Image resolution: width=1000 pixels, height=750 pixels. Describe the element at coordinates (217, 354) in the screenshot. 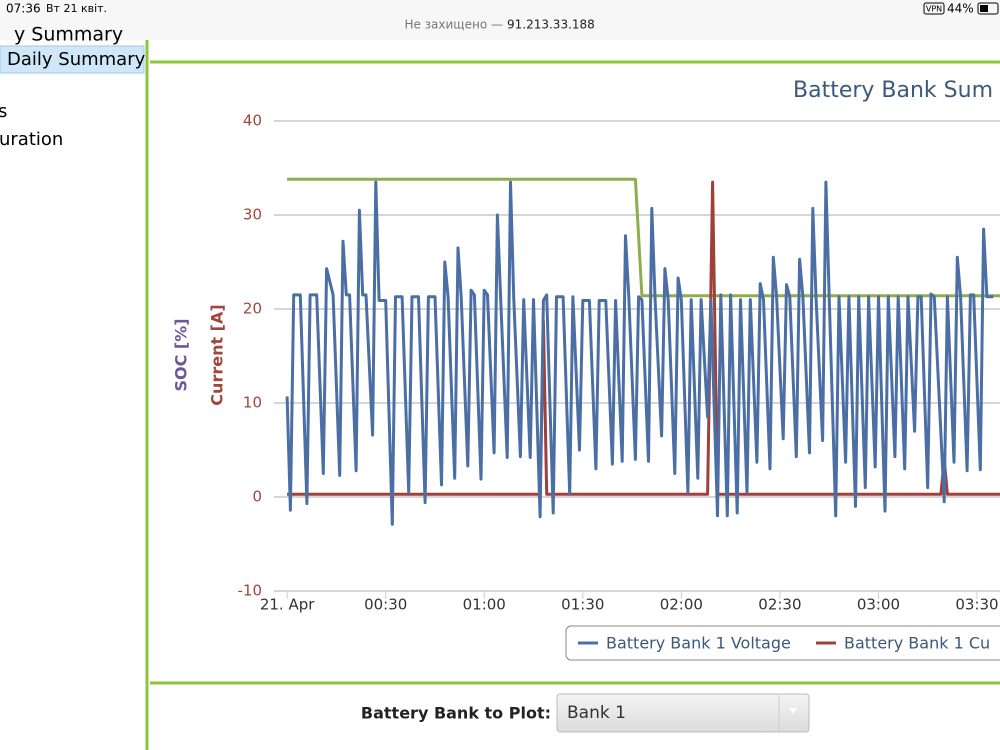

I see `y-axis-title: Current [A]` at that location.